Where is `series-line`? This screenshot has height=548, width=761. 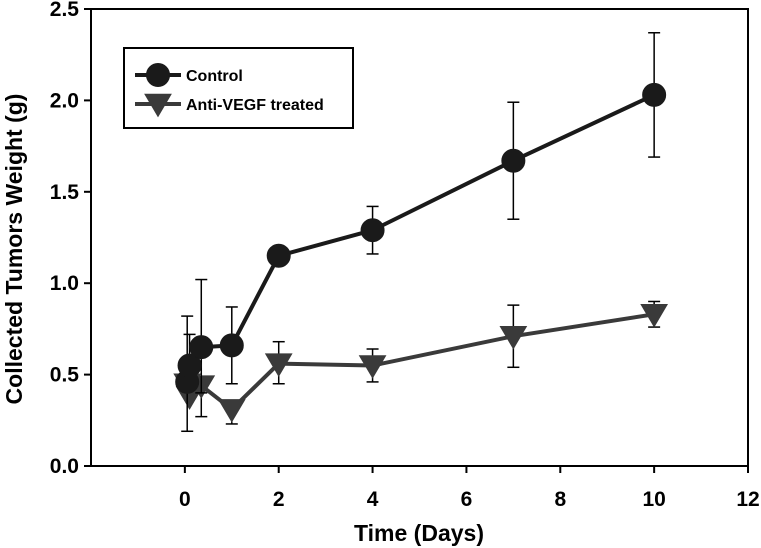
series-line is located at coordinates (420, 362).